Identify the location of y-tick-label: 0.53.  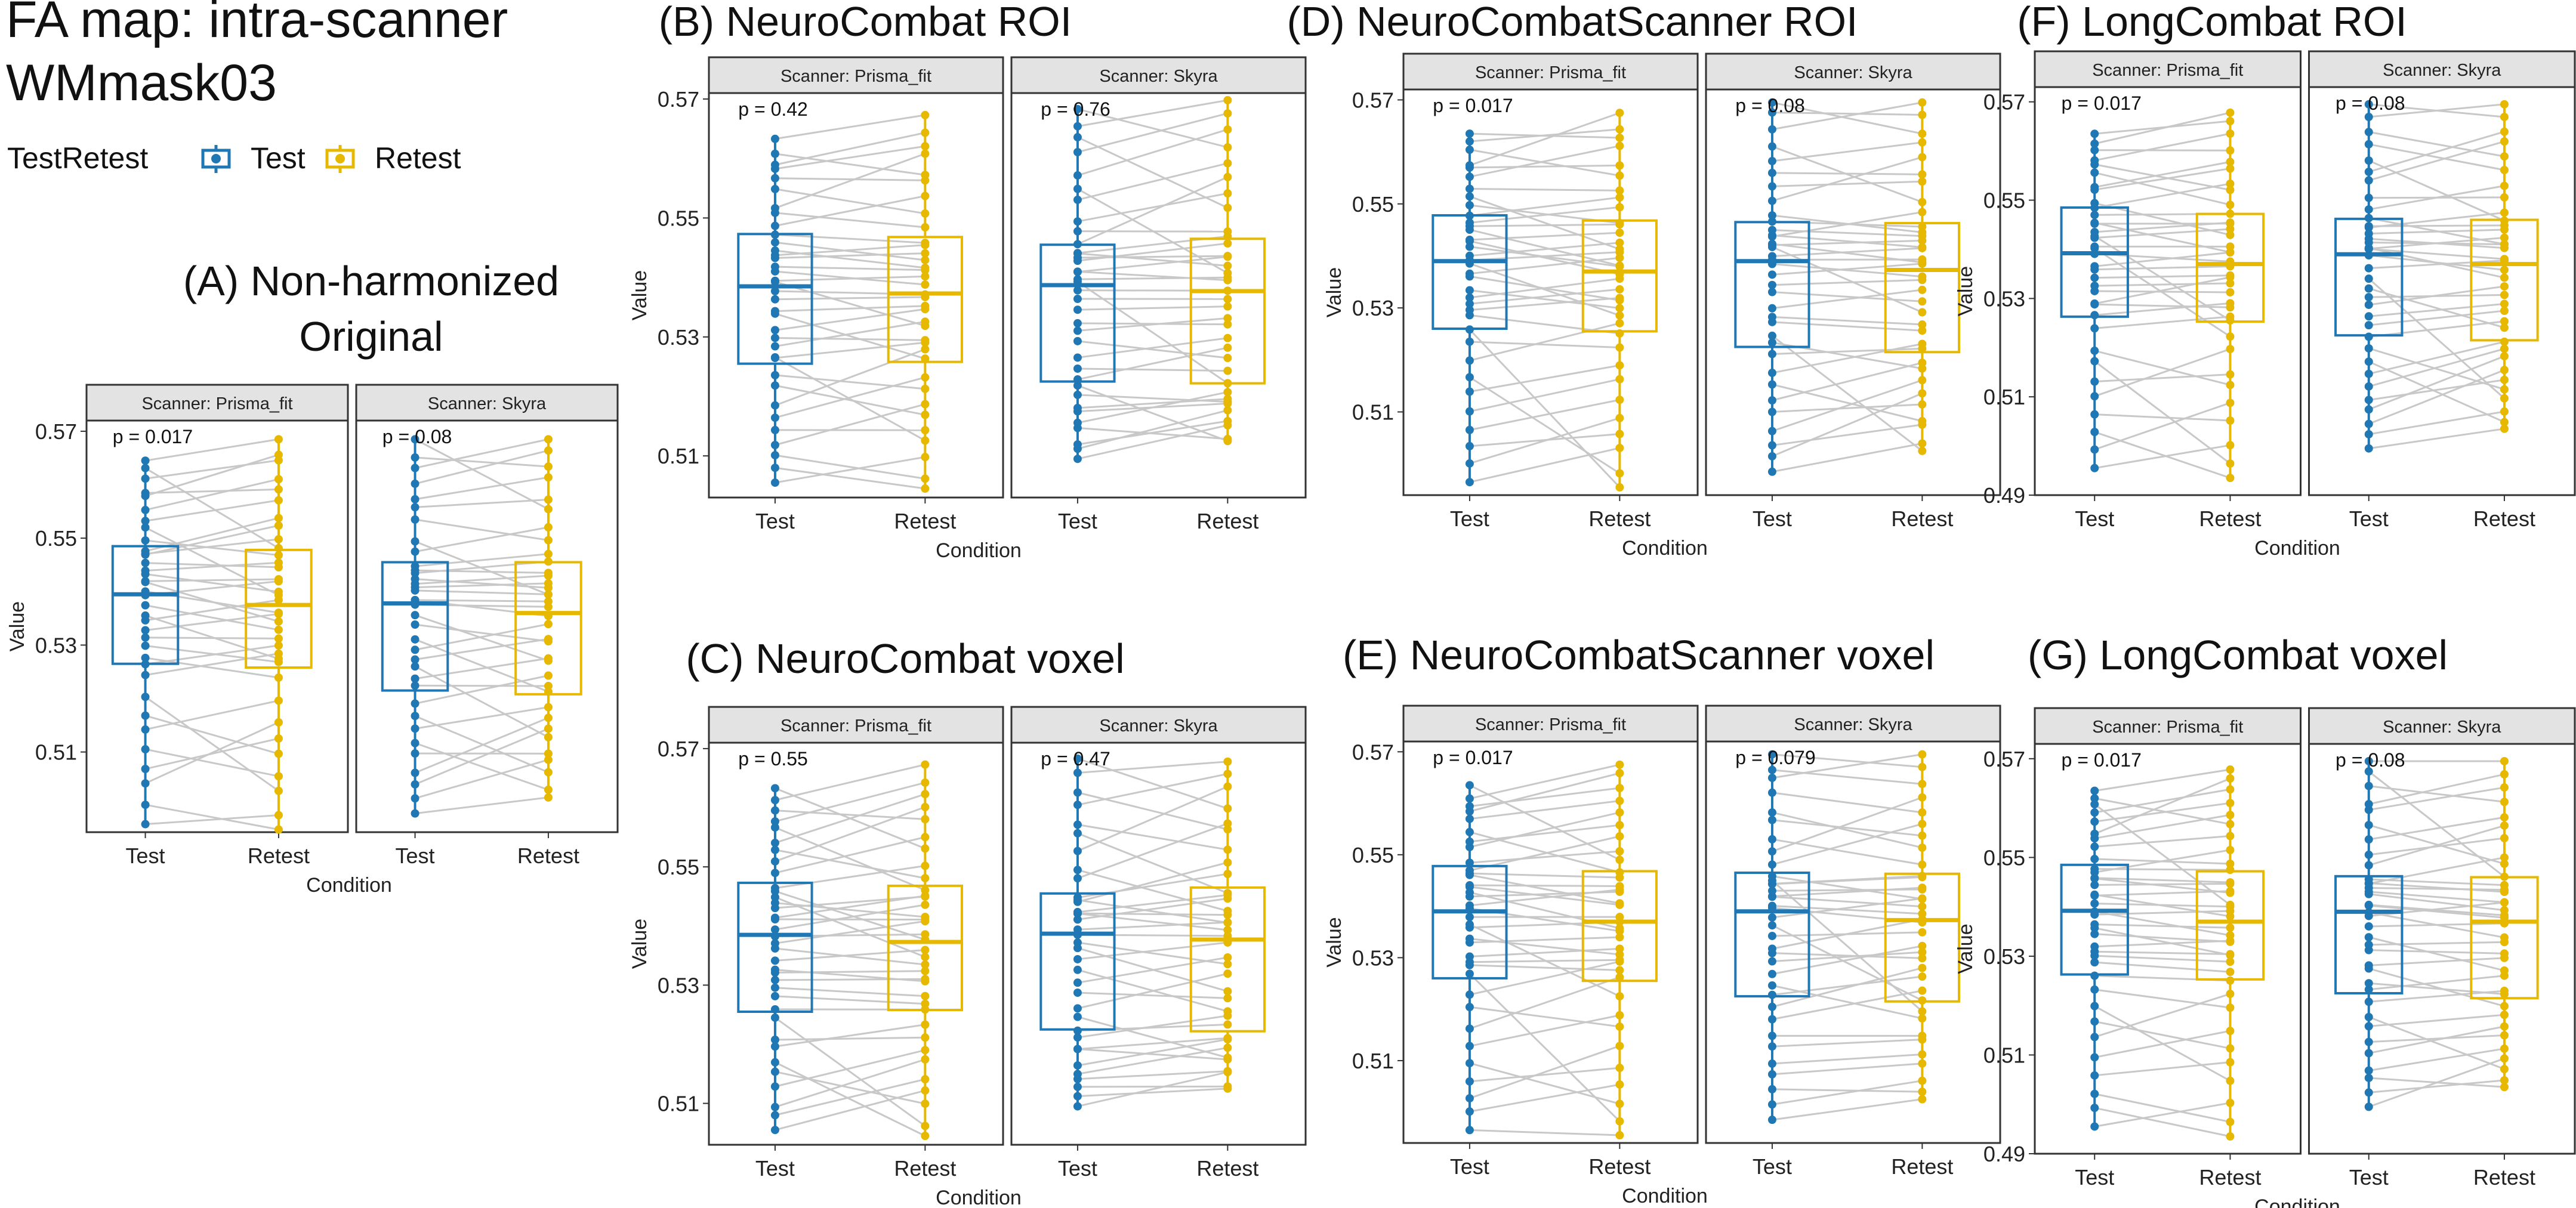
(2004, 298).